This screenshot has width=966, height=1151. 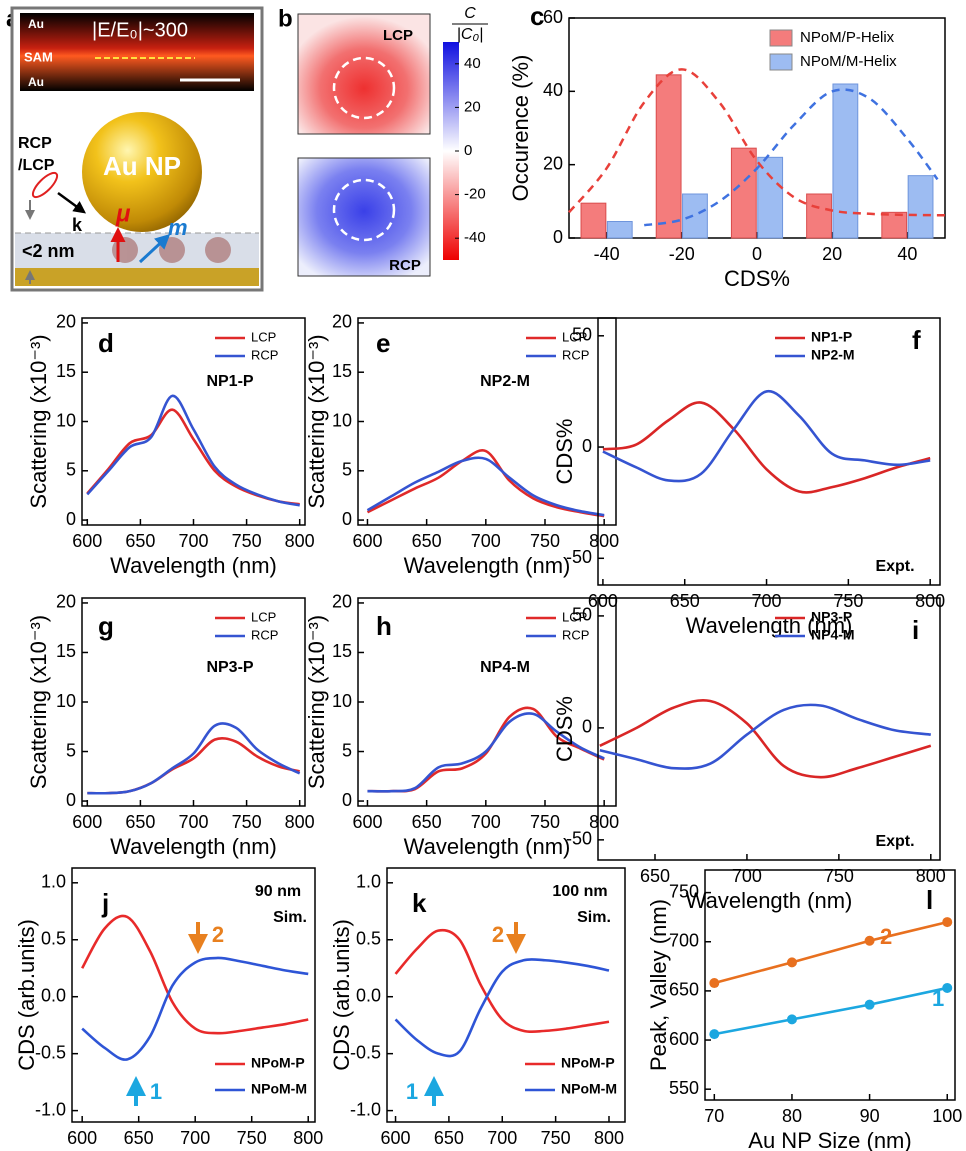 I want to click on y-tick-label: 60, so click(x=553, y=17).